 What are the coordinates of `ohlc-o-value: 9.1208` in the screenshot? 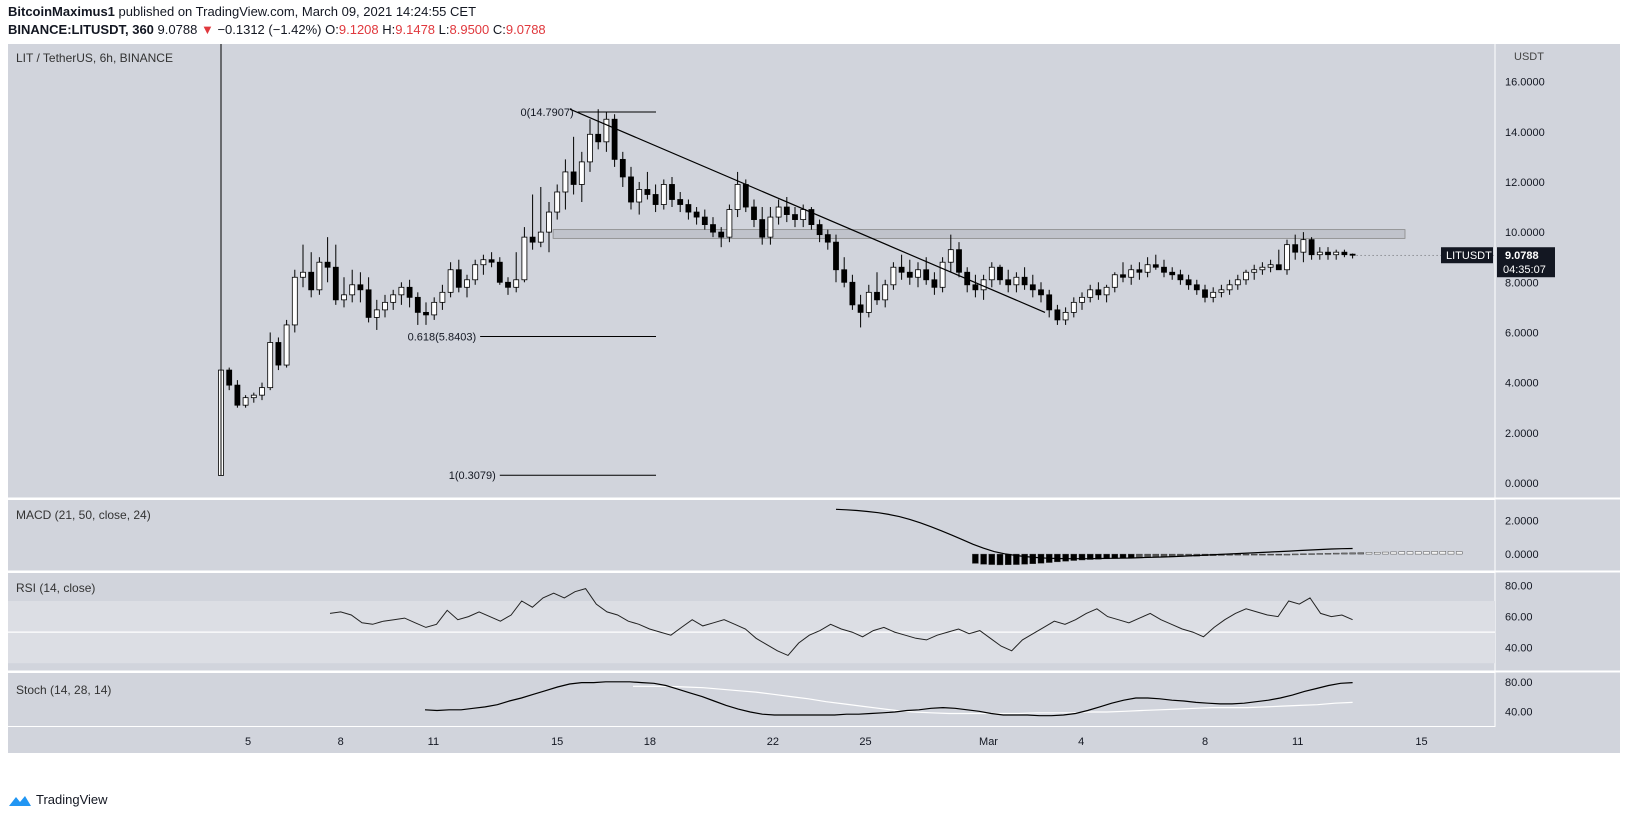 It's located at (358, 29).